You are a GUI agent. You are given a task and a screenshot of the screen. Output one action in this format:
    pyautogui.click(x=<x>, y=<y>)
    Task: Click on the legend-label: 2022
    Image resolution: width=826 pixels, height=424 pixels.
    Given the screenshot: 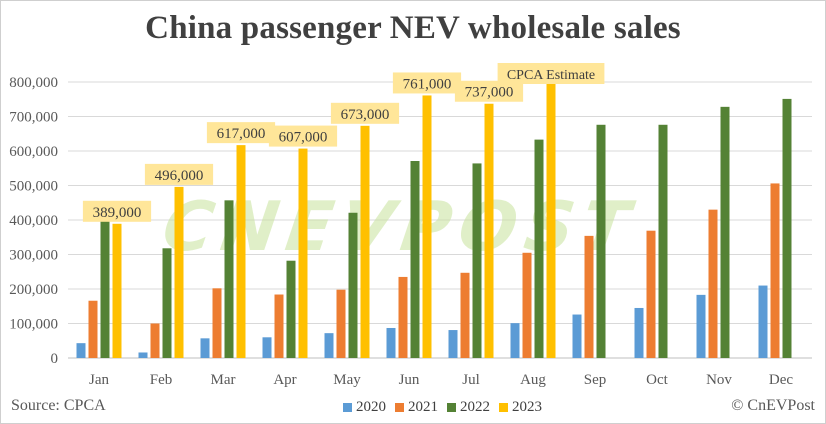 What is the action you would take?
    pyautogui.click(x=475, y=407)
    